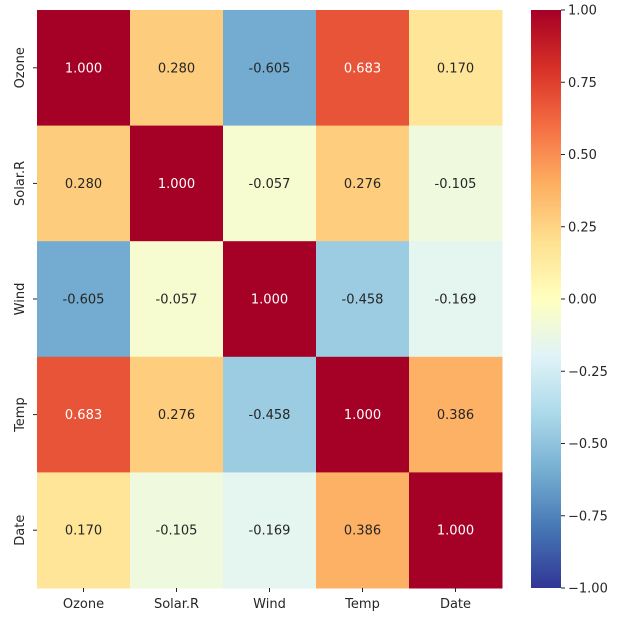 This screenshot has width=627, height=617. What do you see at coordinates (582, 300) in the screenshot?
I see `colorbar-tick-label: 0.00` at bounding box center [582, 300].